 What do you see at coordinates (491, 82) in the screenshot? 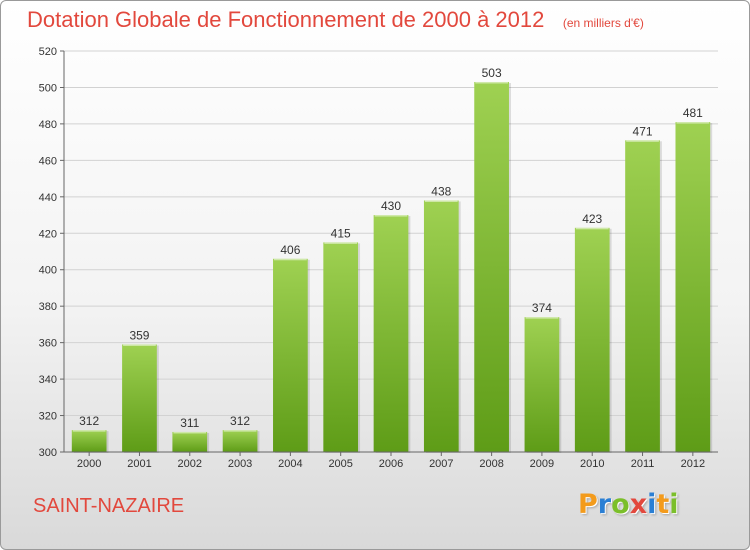
I see `bar-highlight-2008` at bounding box center [491, 82].